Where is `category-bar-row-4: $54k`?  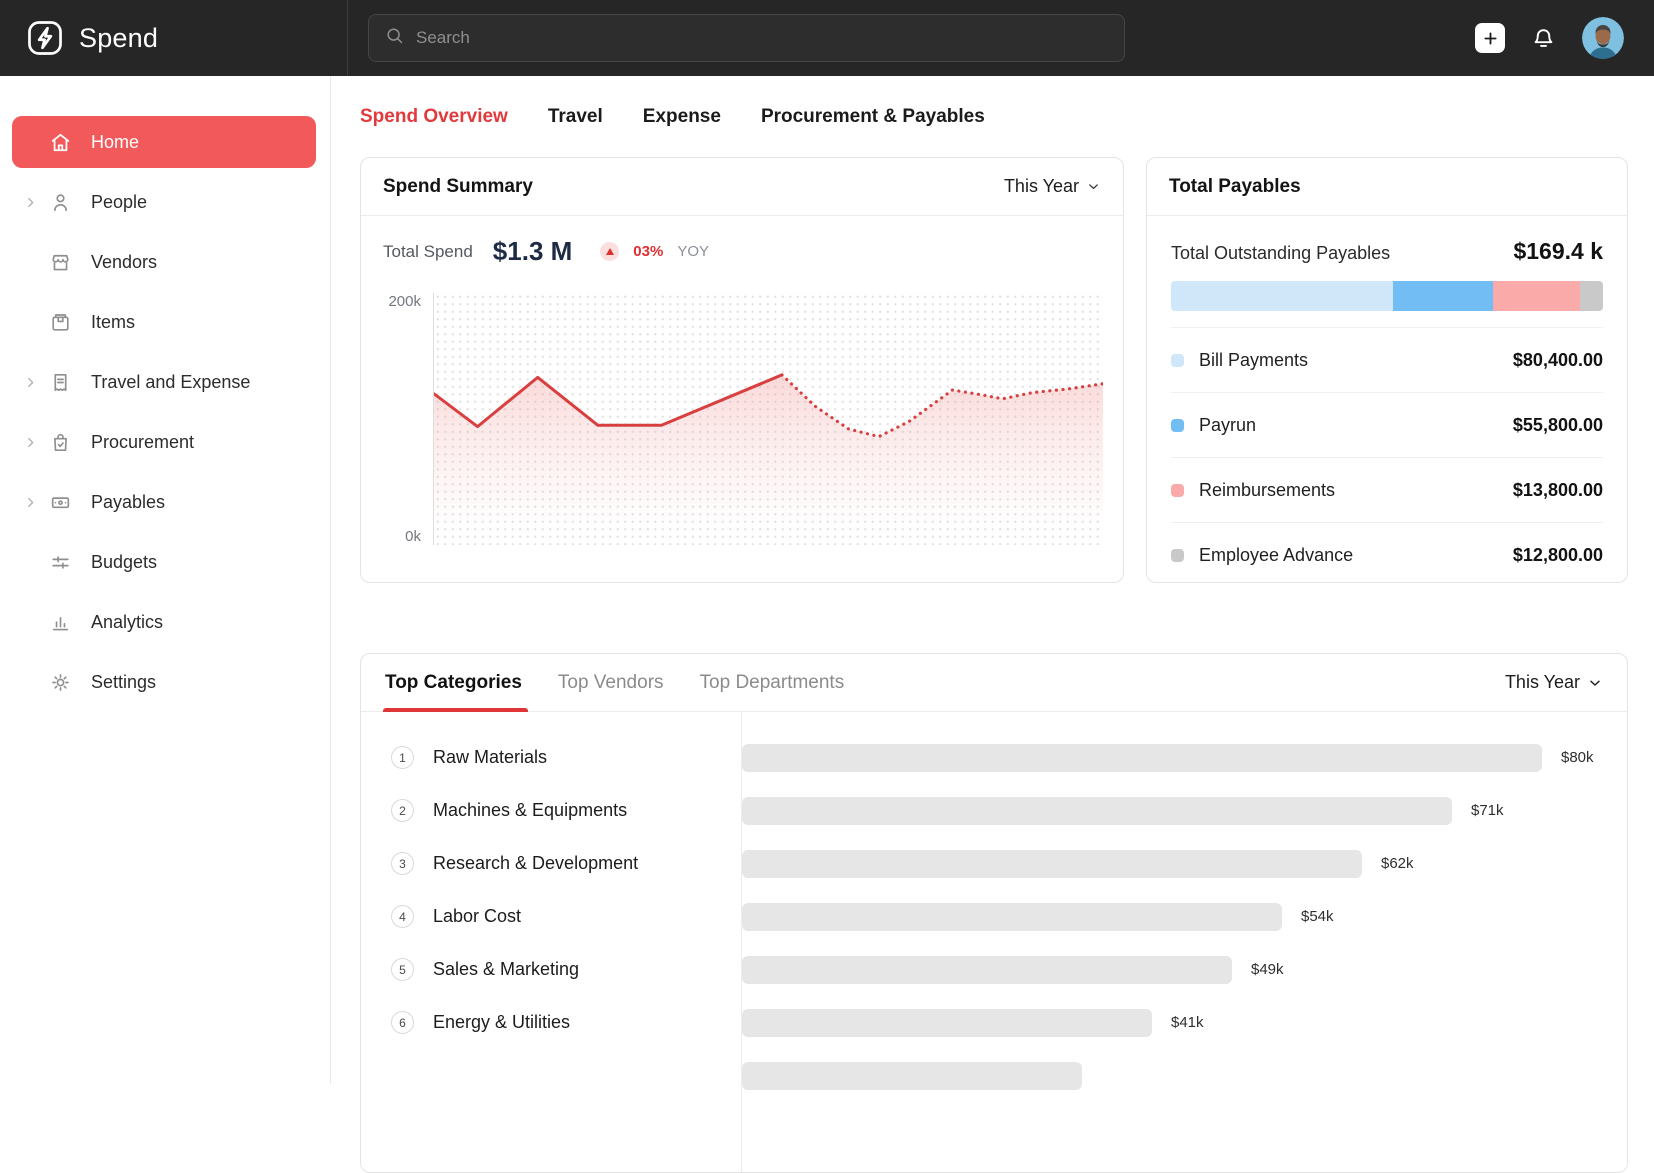
category-bar-row-4: $54k is located at coordinates (1184, 916).